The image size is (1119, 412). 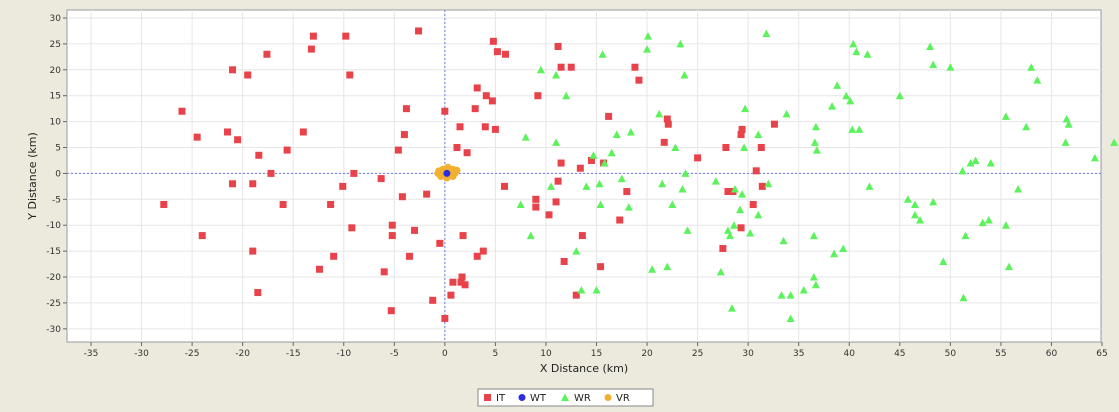 I want to click on y-tick-label: -25, so click(x=53, y=304).